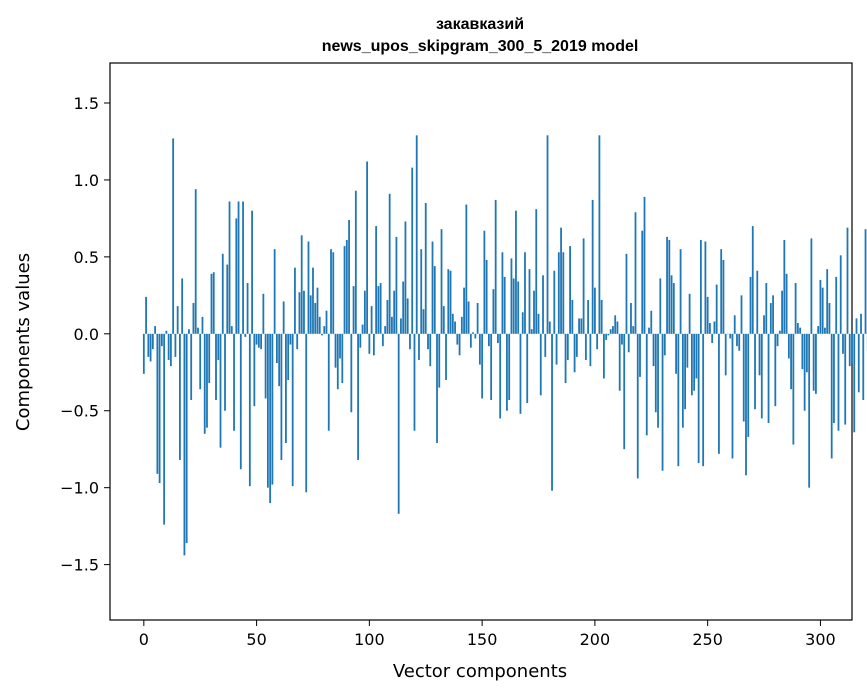 Image resolution: width=867 pixels, height=696 pixels. What do you see at coordinates (86, 334) in the screenshot?
I see `y-tick-label: 0.0` at bounding box center [86, 334].